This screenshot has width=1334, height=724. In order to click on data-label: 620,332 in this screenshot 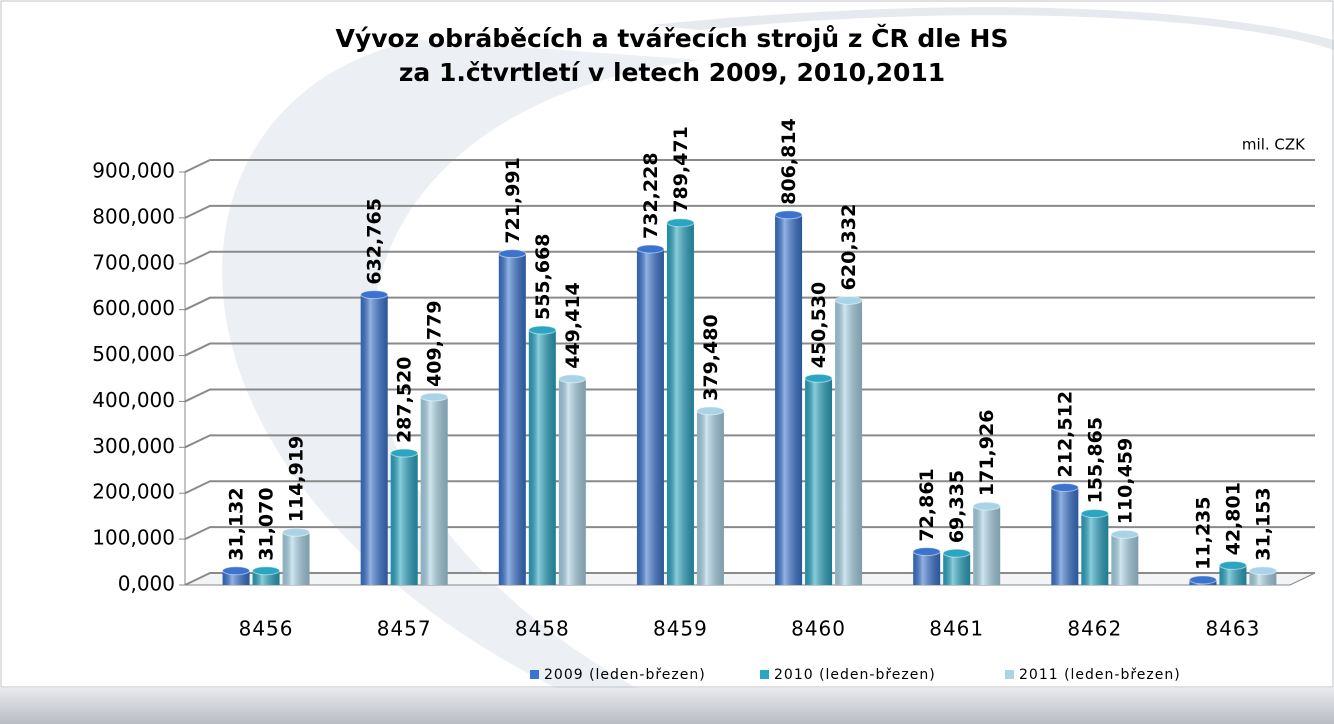, I will do `click(849, 247)`.